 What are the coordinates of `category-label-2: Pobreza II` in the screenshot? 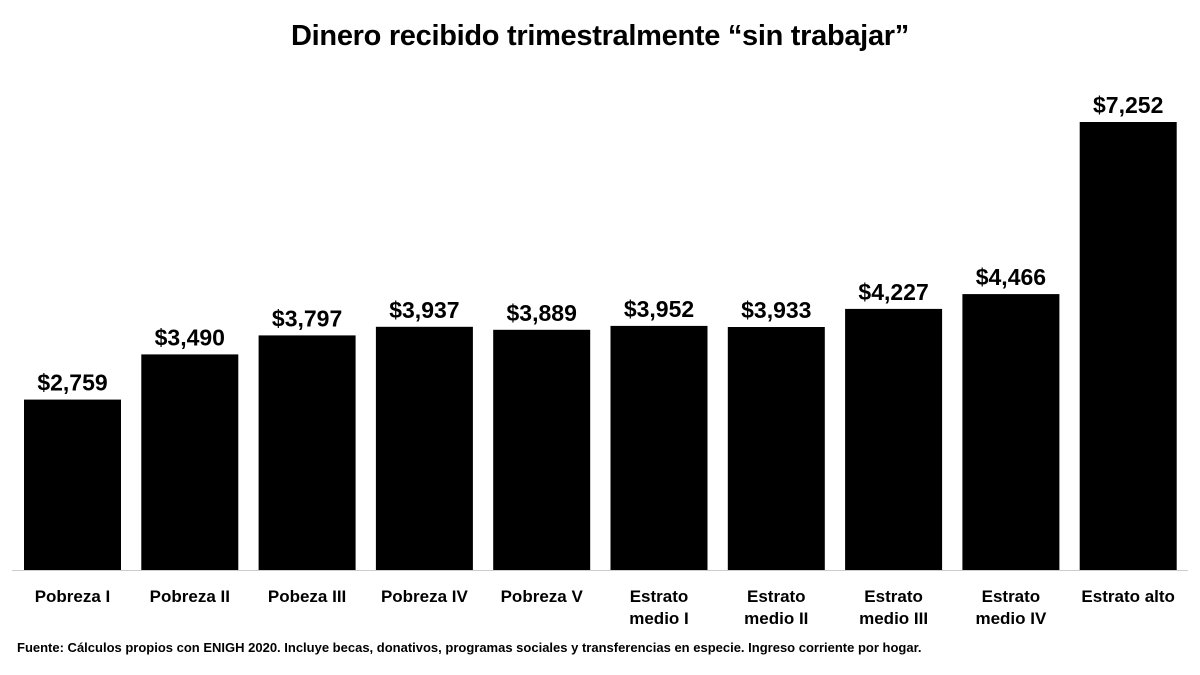 It's located at (190, 596).